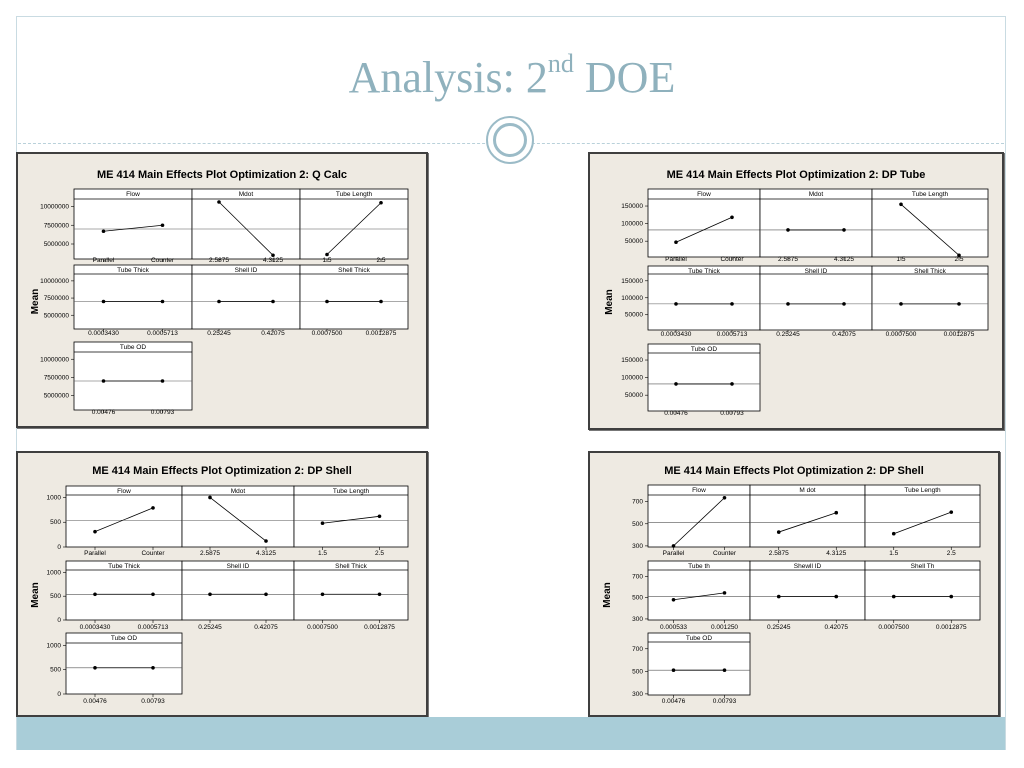 This screenshot has width=1024, height=768. Describe the element at coordinates (725, 553) in the screenshot. I see `x-tick-label: Counter` at that location.